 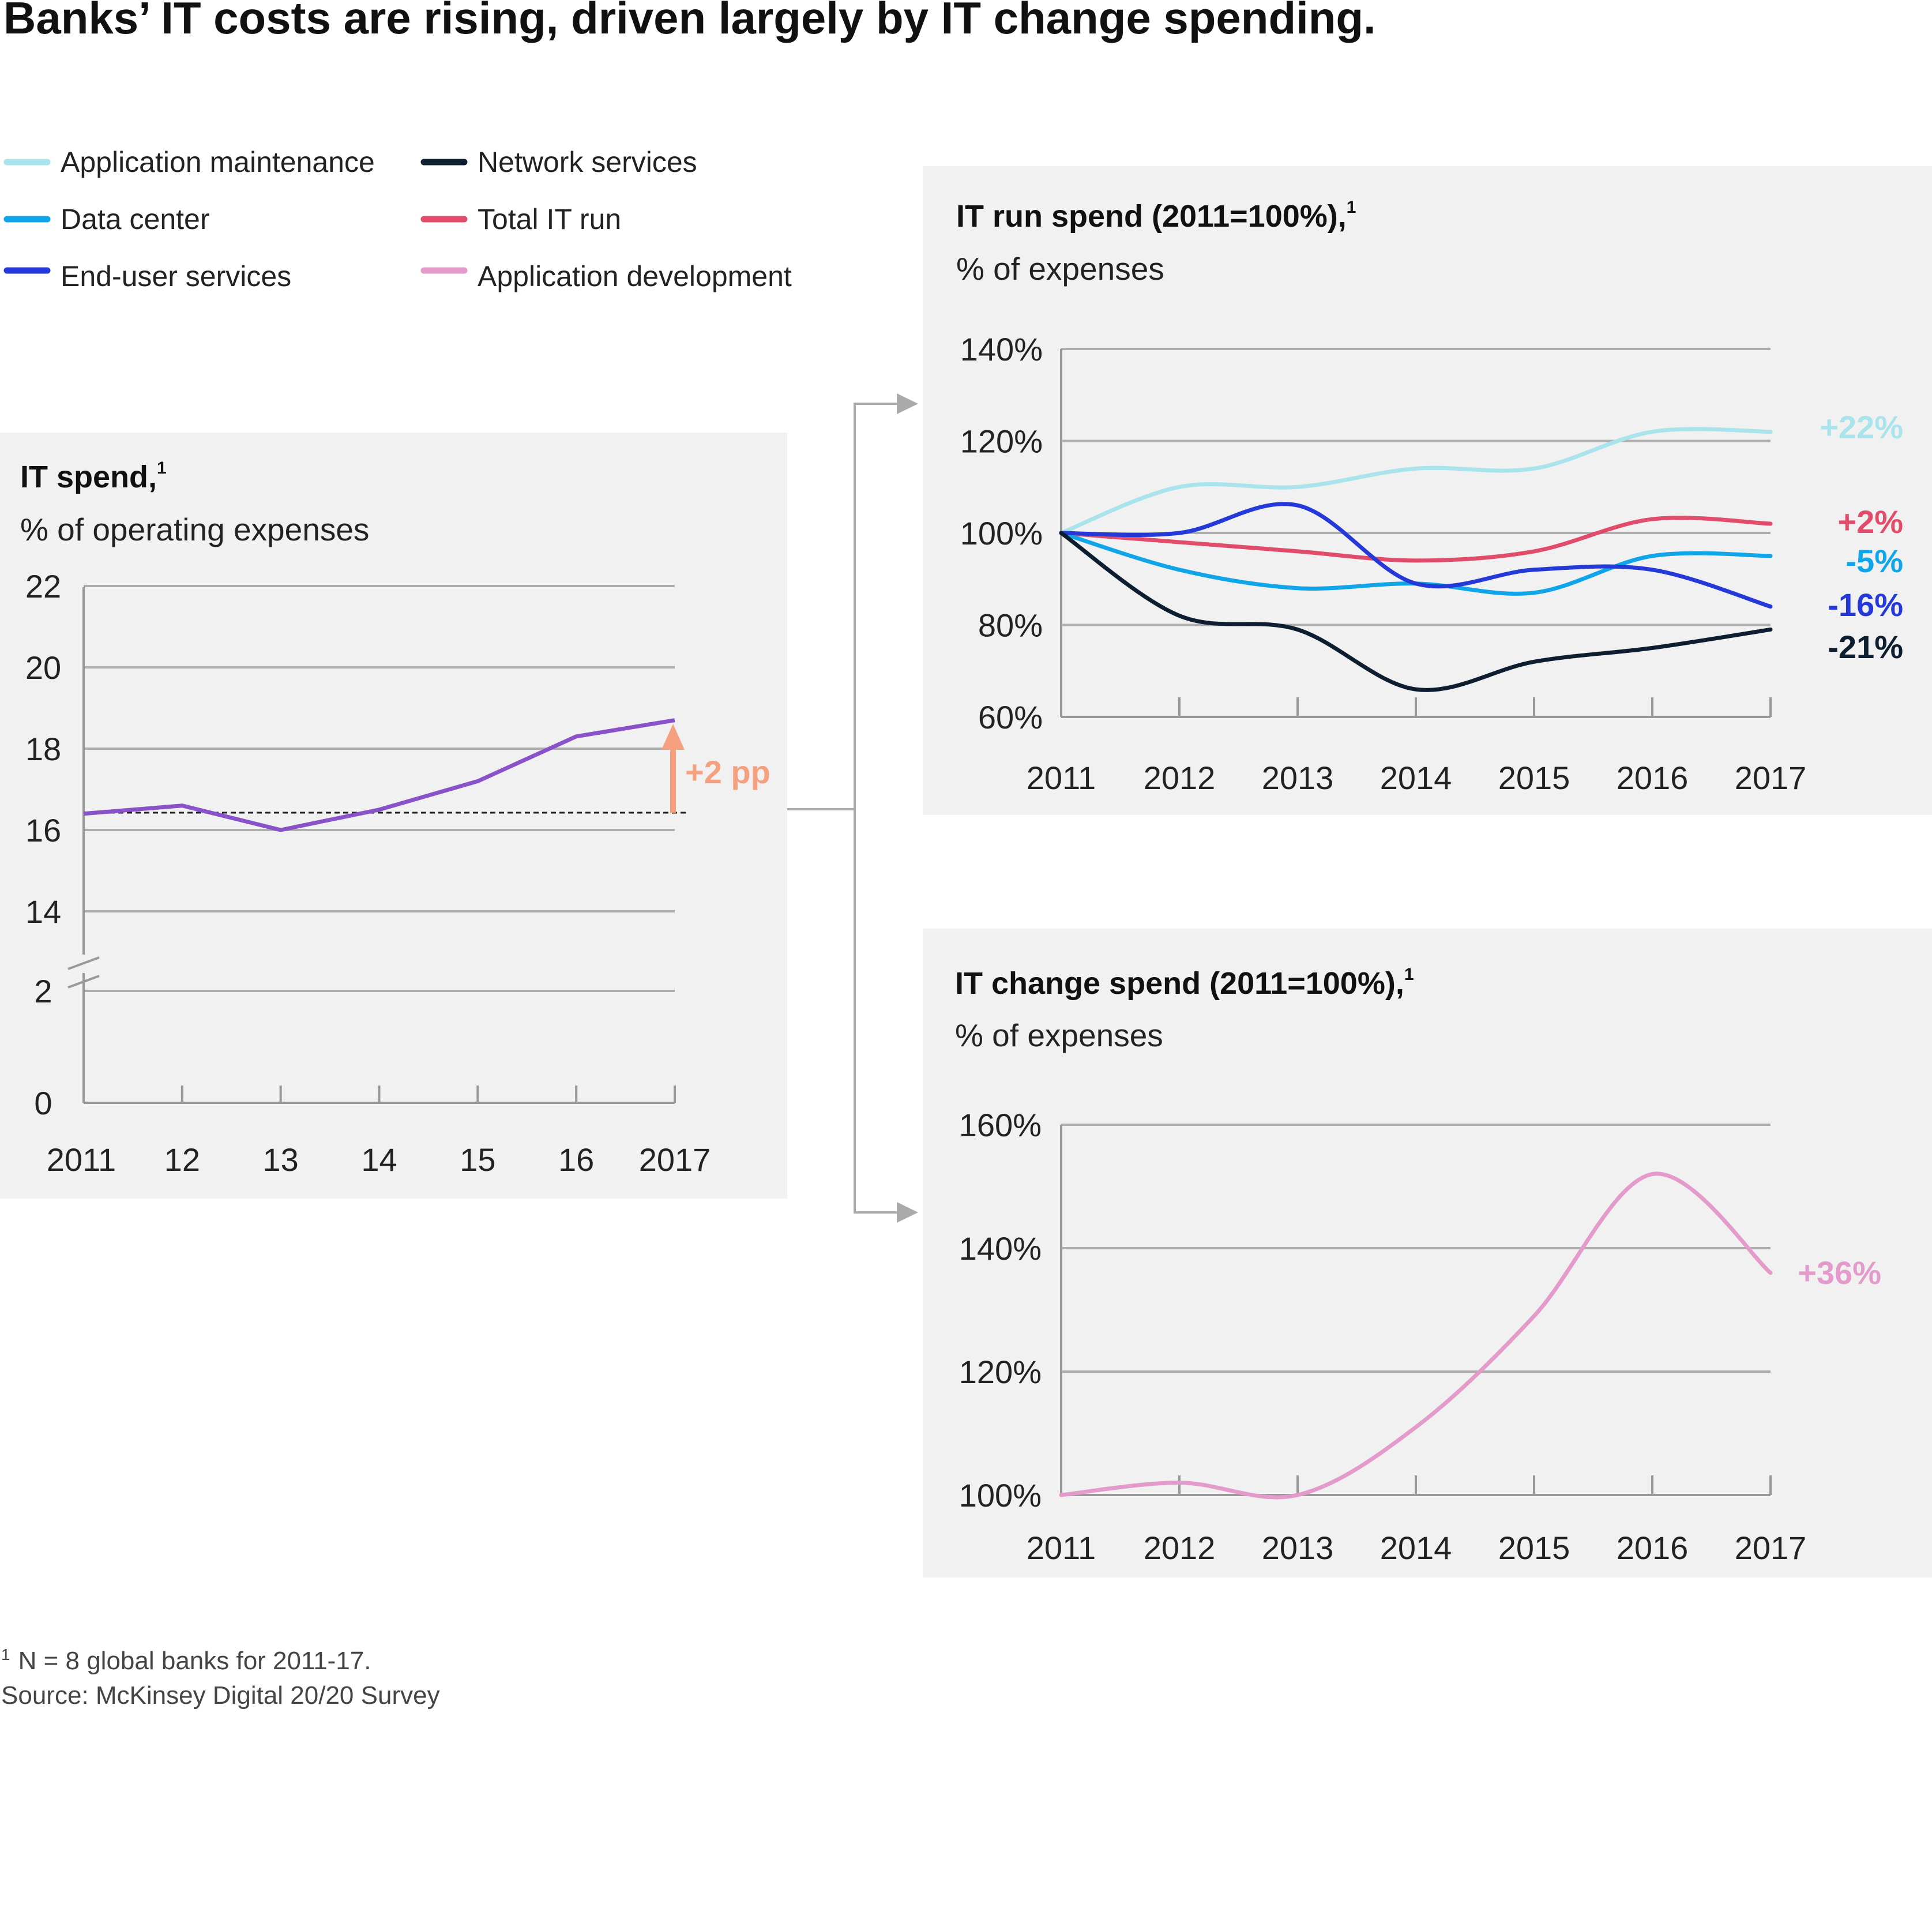 I want to click on it-spend-x-axis: 2011 12 13 14 15 16 2017, so click(x=379, y=1132).